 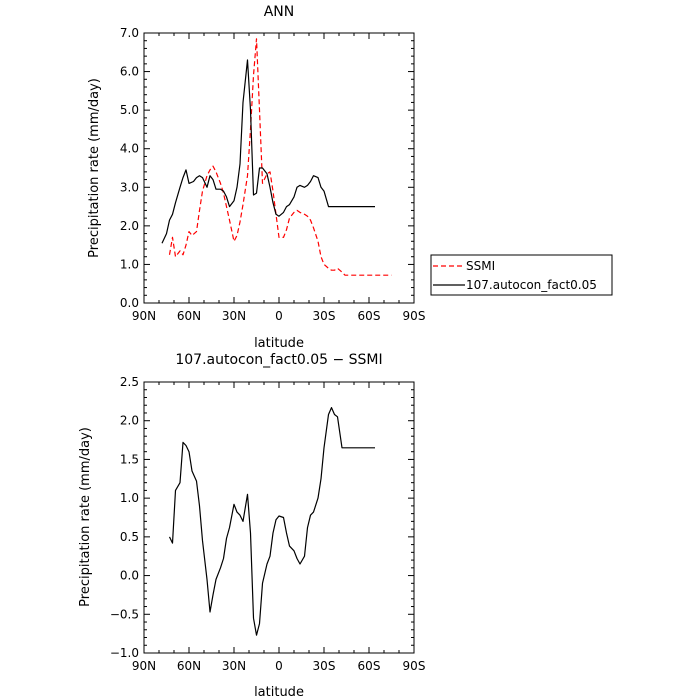 I want to click on legend: SSMI 107.autocon_fact0.05, so click(x=521, y=275).